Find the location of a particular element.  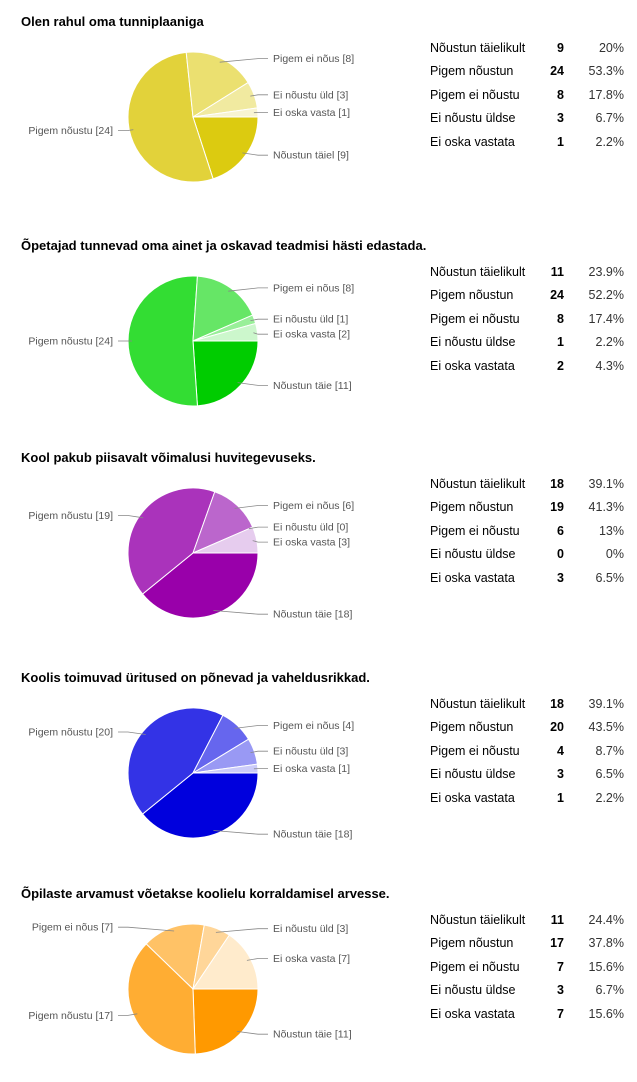

answer-percent: 53.3% is located at coordinates (594, 72).